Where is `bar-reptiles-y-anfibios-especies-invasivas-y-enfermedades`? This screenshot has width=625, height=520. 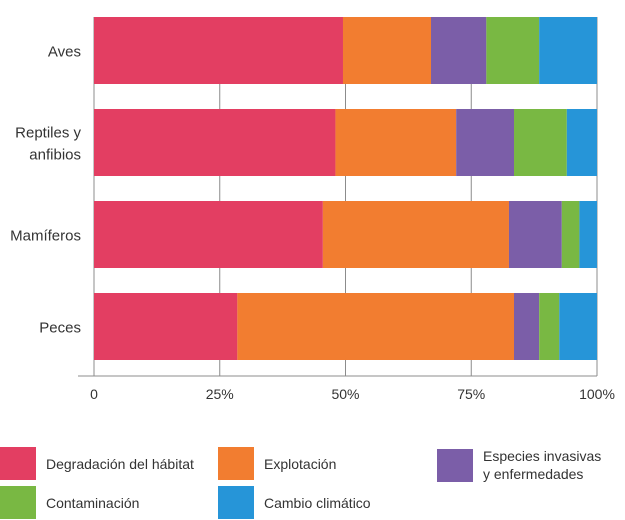 bar-reptiles-y-anfibios-especies-invasivas-y-enfermedades is located at coordinates (485, 142).